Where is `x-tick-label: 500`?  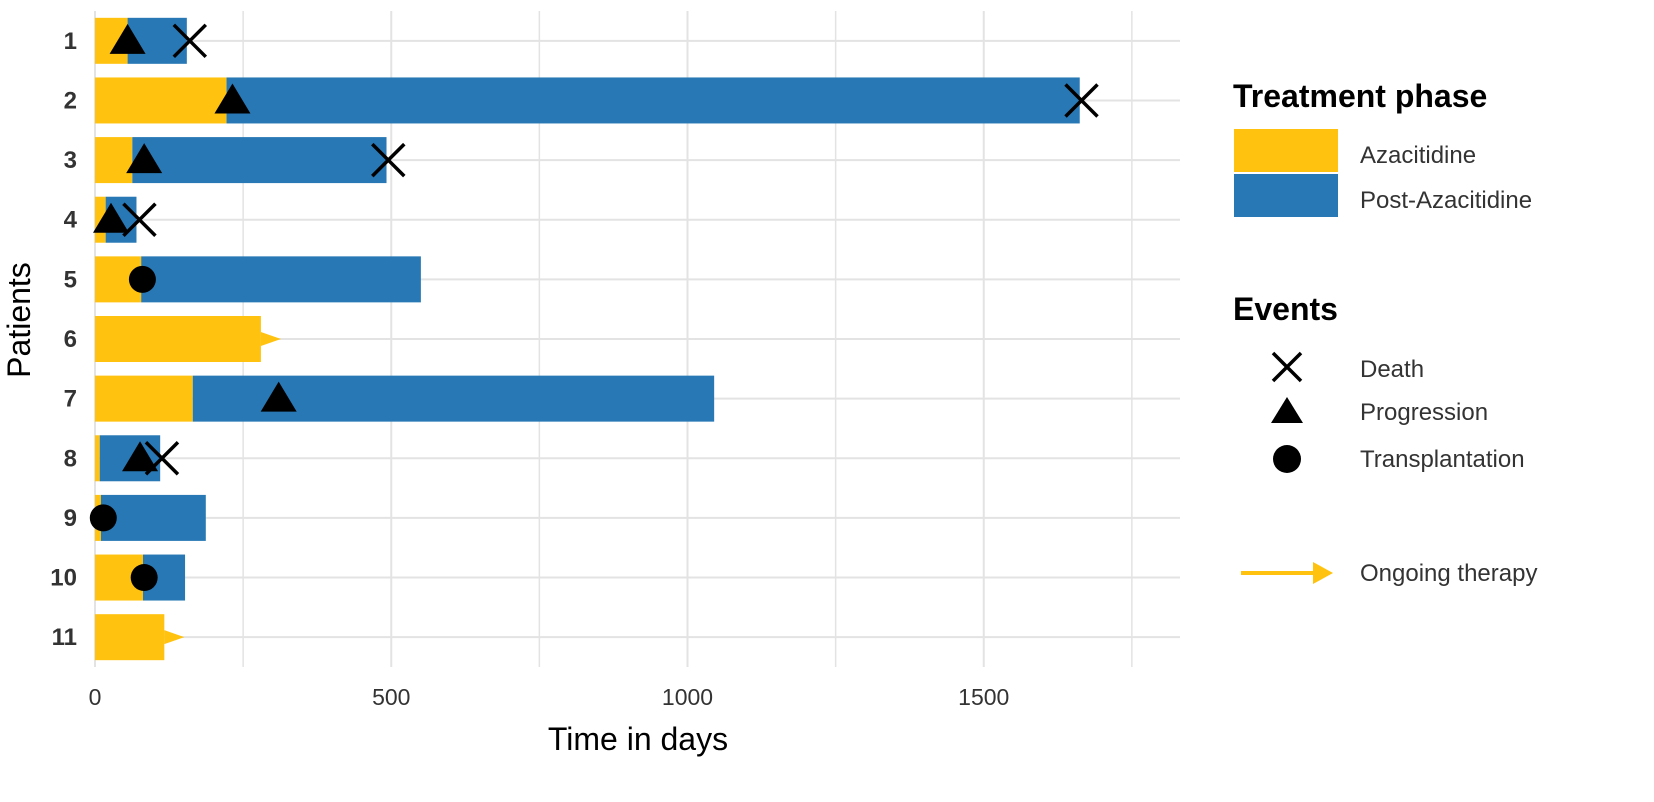
x-tick-label: 500 is located at coordinates (391, 697).